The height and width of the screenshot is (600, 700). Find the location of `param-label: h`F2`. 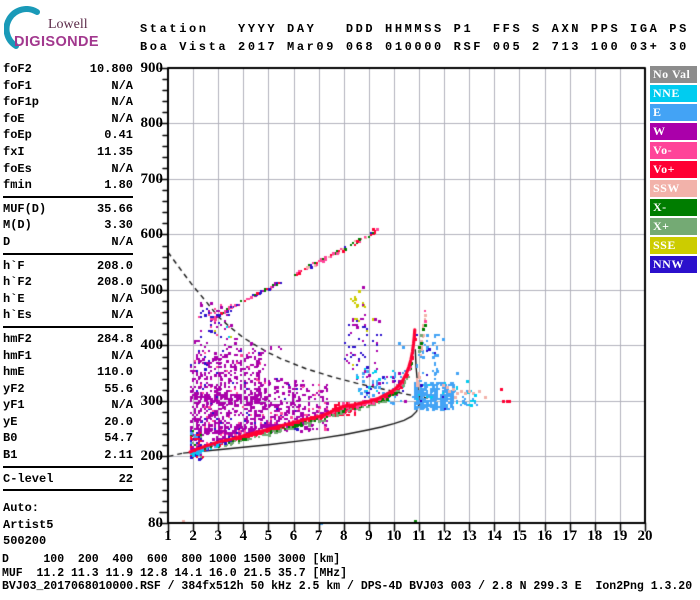

param-label: h`F2 is located at coordinates (17, 282).